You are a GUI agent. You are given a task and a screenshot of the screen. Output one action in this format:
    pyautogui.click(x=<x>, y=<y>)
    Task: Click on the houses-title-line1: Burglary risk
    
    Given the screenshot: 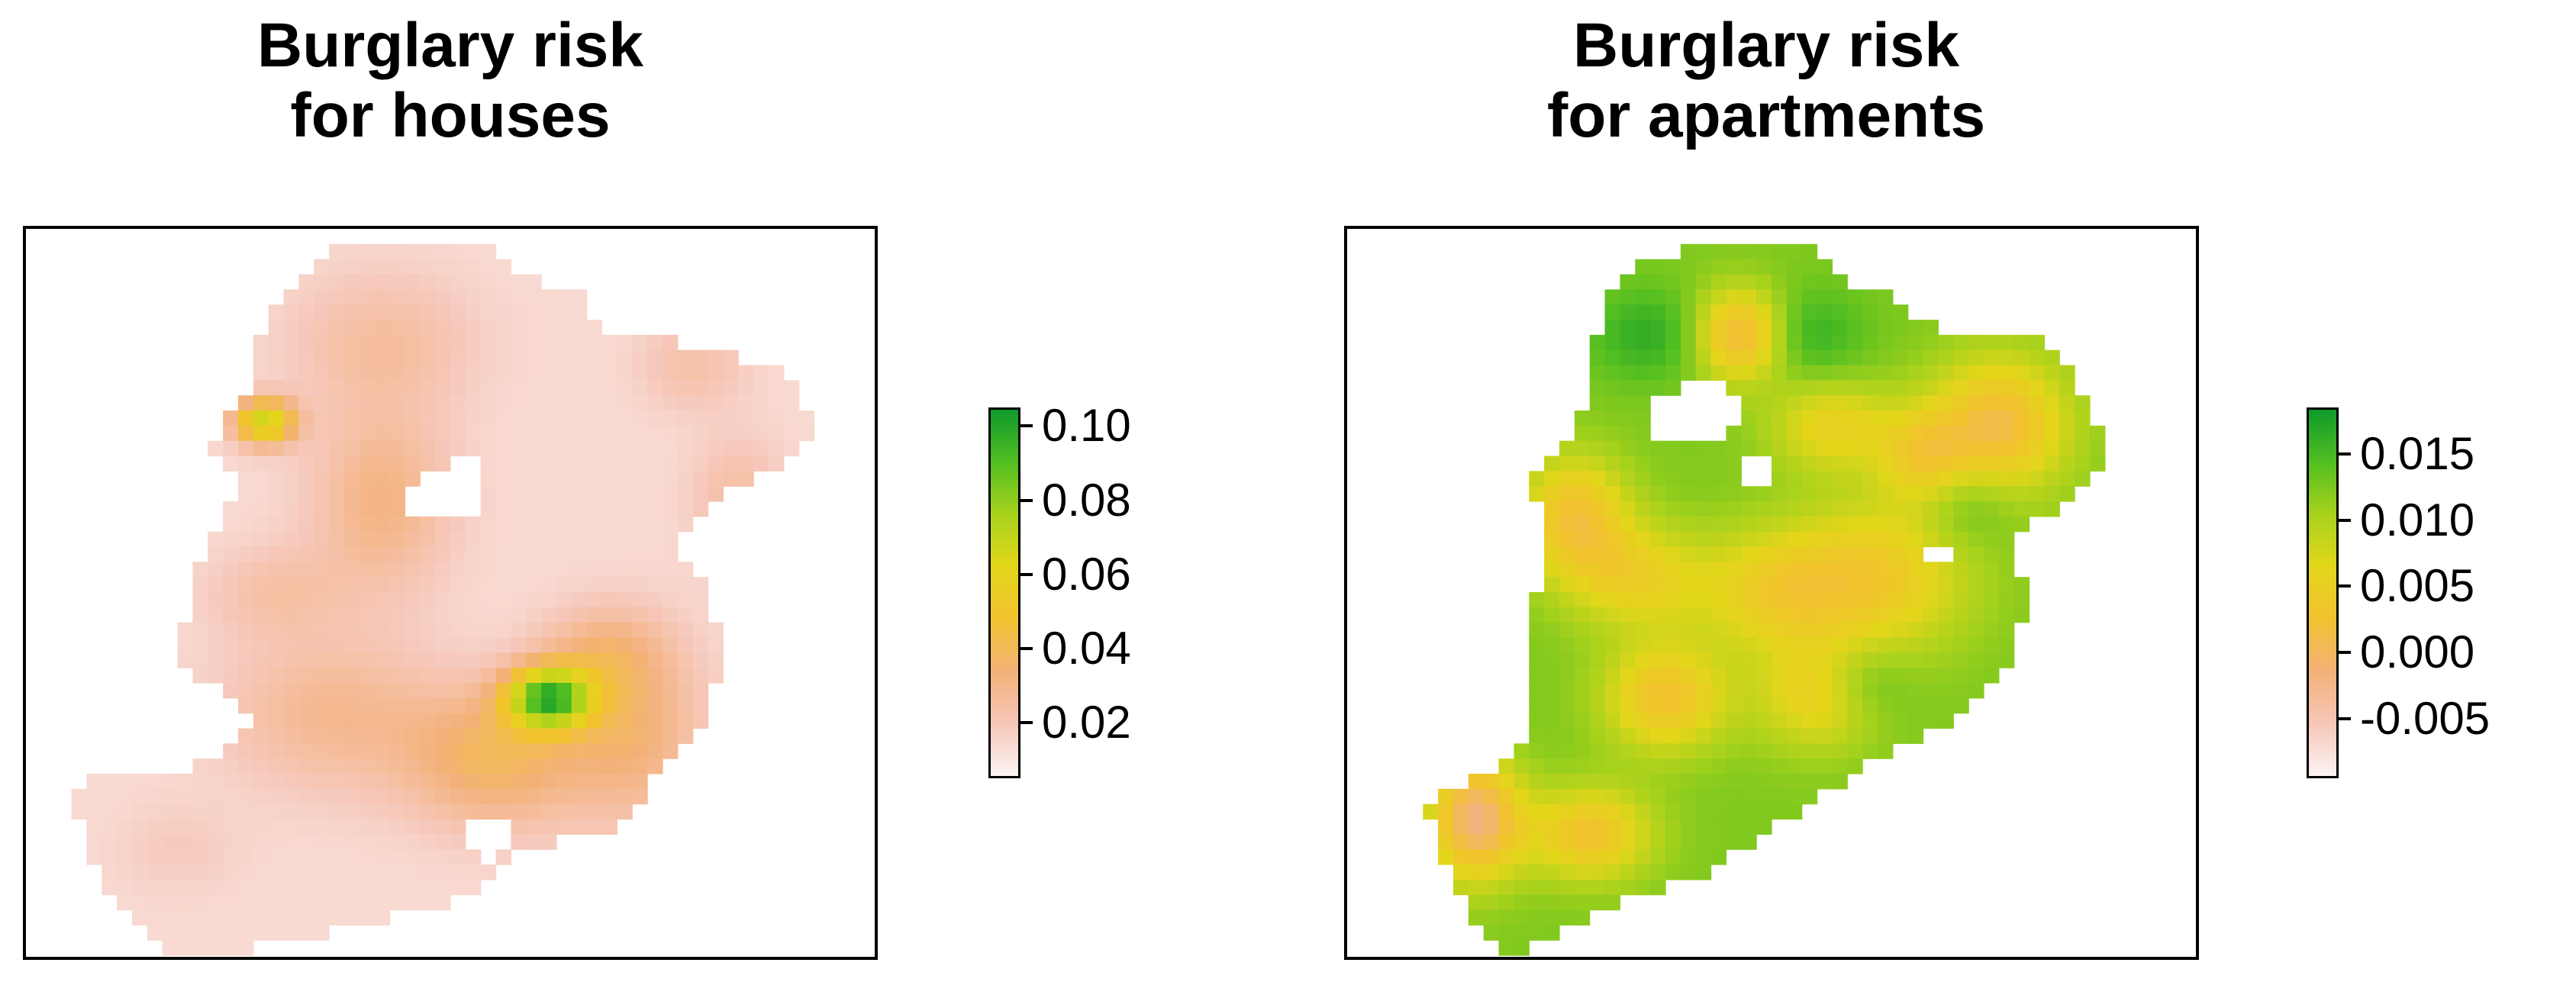 What is the action you would take?
    pyautogui.click(x=450, y=45)
    